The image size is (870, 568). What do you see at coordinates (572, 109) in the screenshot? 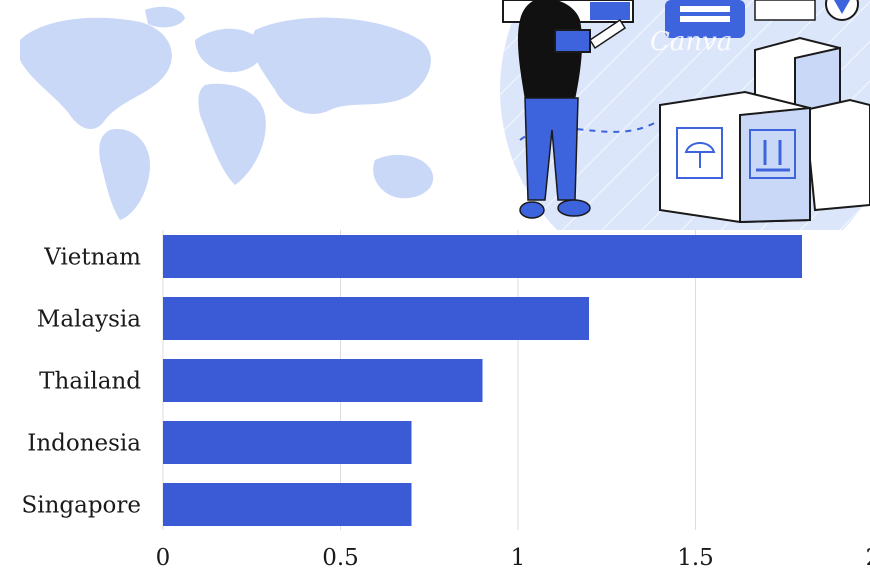
I see `person-figure` at bounding box center [572, 109].